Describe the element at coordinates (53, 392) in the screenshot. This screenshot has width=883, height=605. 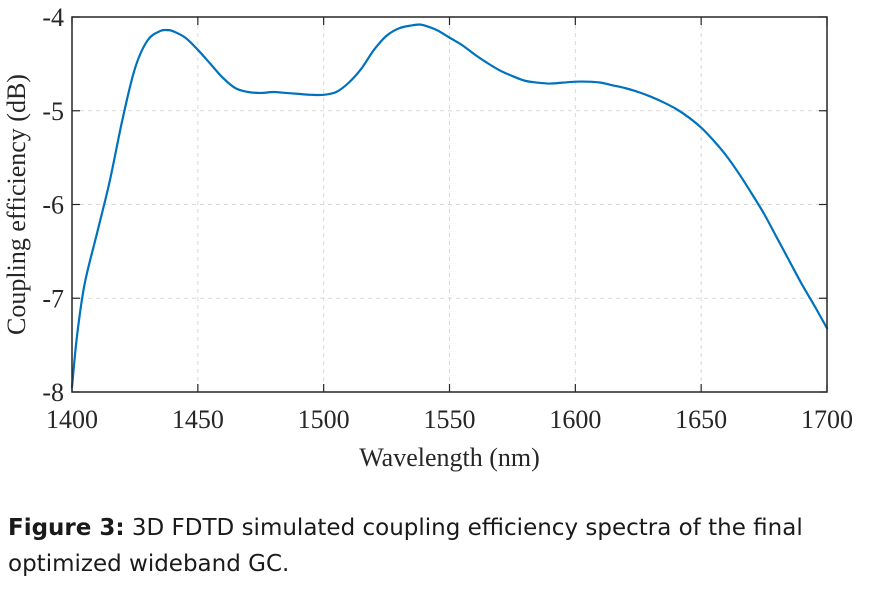
I see `y-tick-label: -8` at that location.